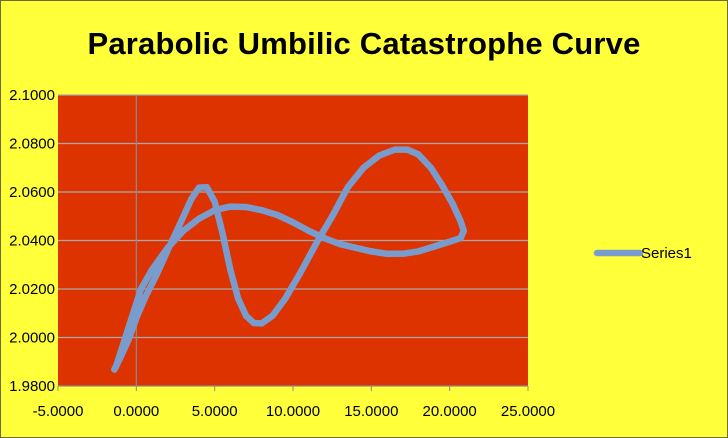 This screenshot has height=438, width=728. What do you see at coordinates (371, 411) in the screenshot?
I see `x-tick-label: 15.0000` at bounding box center [371, 411].